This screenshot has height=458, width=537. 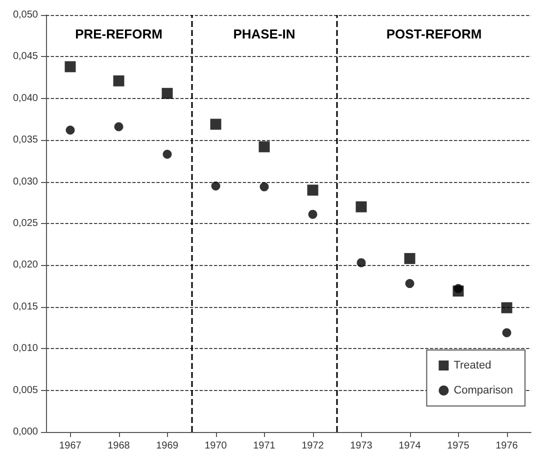 I want to click on y-tick-label: 0,050, so click(x=25, y=15).